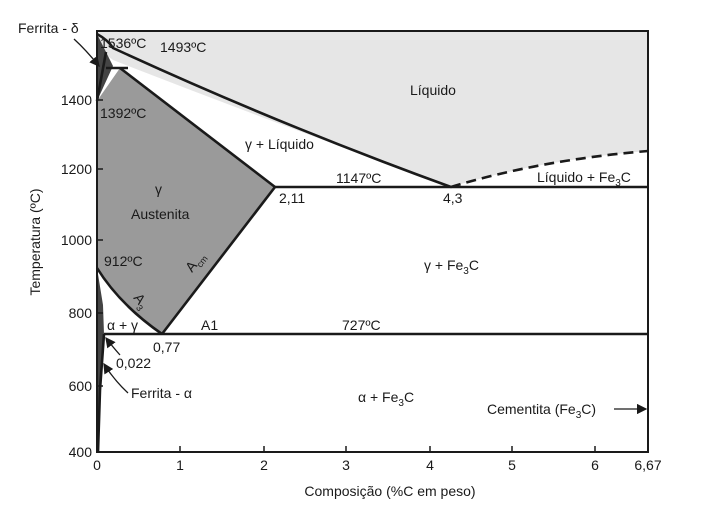 The height and width of the screenshot is (509, 716). What do you see at coordinates (377, 459) in the screenshot?
I see `x-ticks: 0 1 2 3 4 5 6 6,67` at bounding box center [377, 459].